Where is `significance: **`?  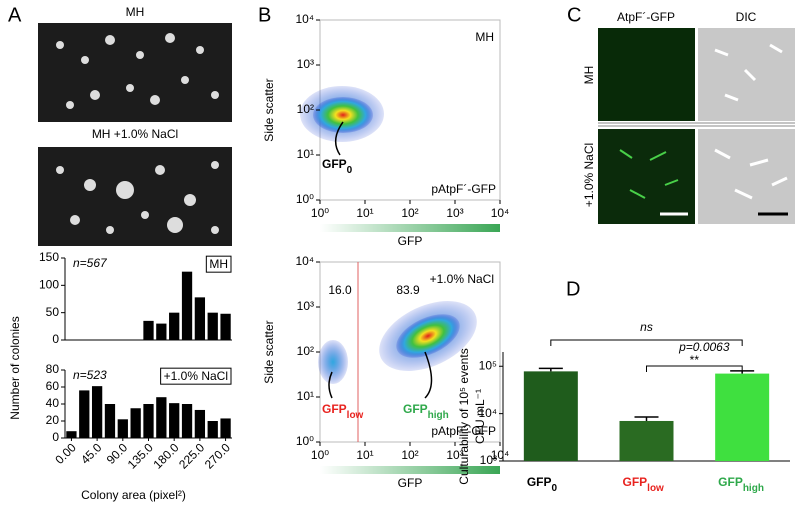 significance: ** is located at coordinates (695, 360).